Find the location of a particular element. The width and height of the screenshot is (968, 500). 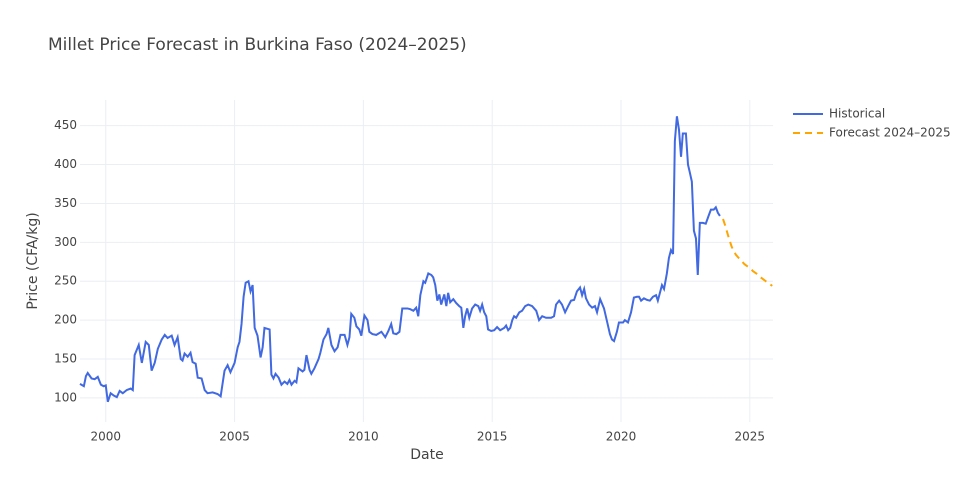

y-tick-label: 350 is located at coordinates (65, 203).